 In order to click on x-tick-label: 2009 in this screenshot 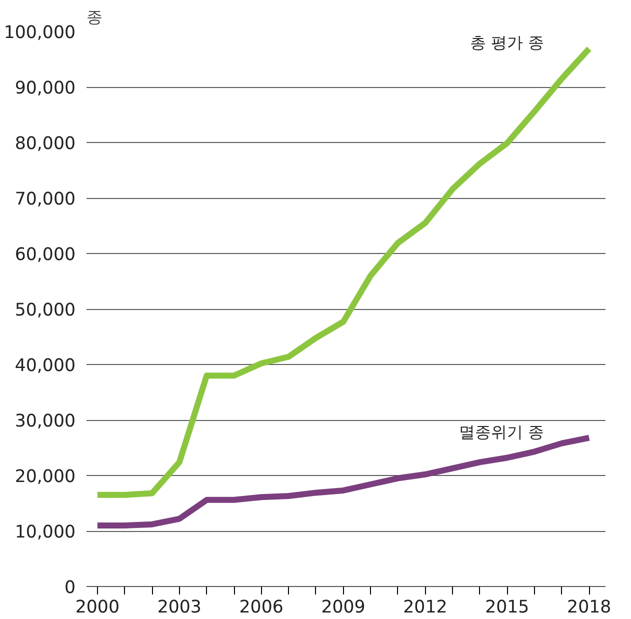, I will do `click(343, 608)`.